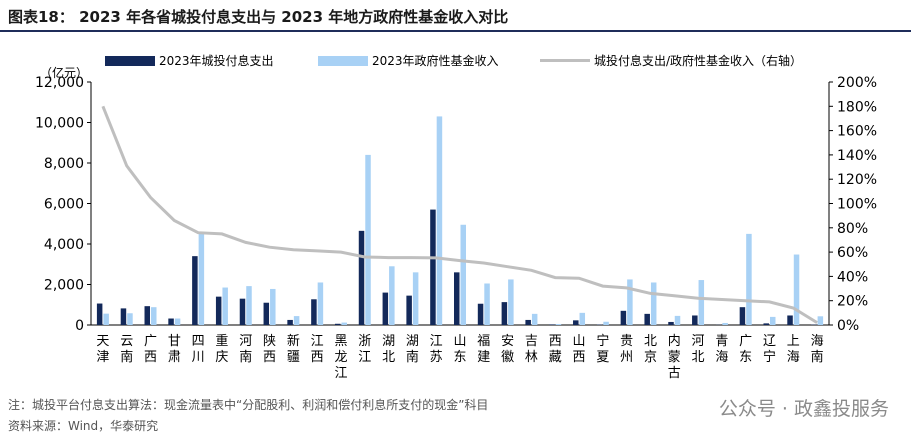 The width and height of the screenshot is (911, 441). I want to click on x-tick-label-char: 藏, so click(555, 357).